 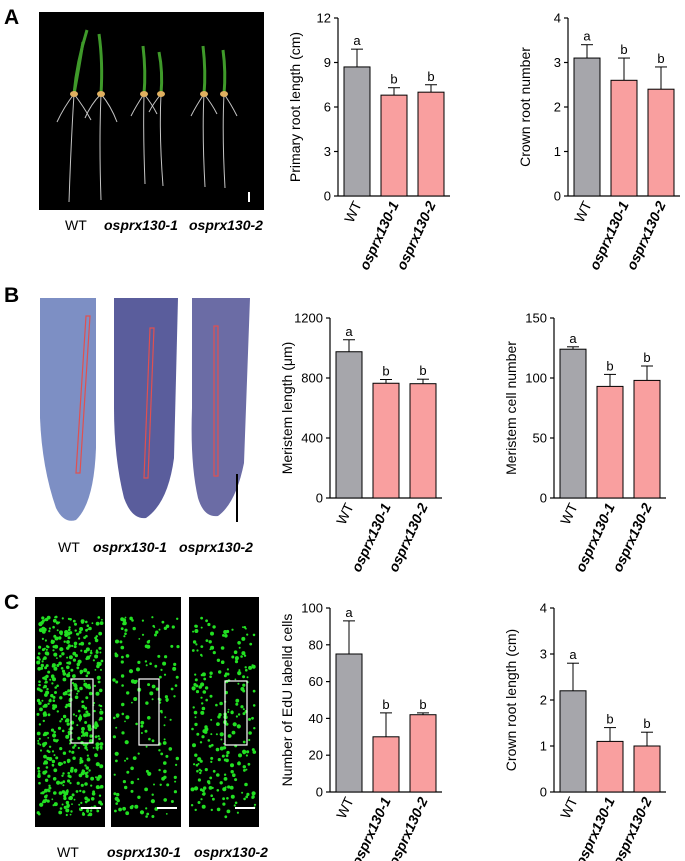 I want to click on y-tick-label: 800, so click(x=312, y=378).